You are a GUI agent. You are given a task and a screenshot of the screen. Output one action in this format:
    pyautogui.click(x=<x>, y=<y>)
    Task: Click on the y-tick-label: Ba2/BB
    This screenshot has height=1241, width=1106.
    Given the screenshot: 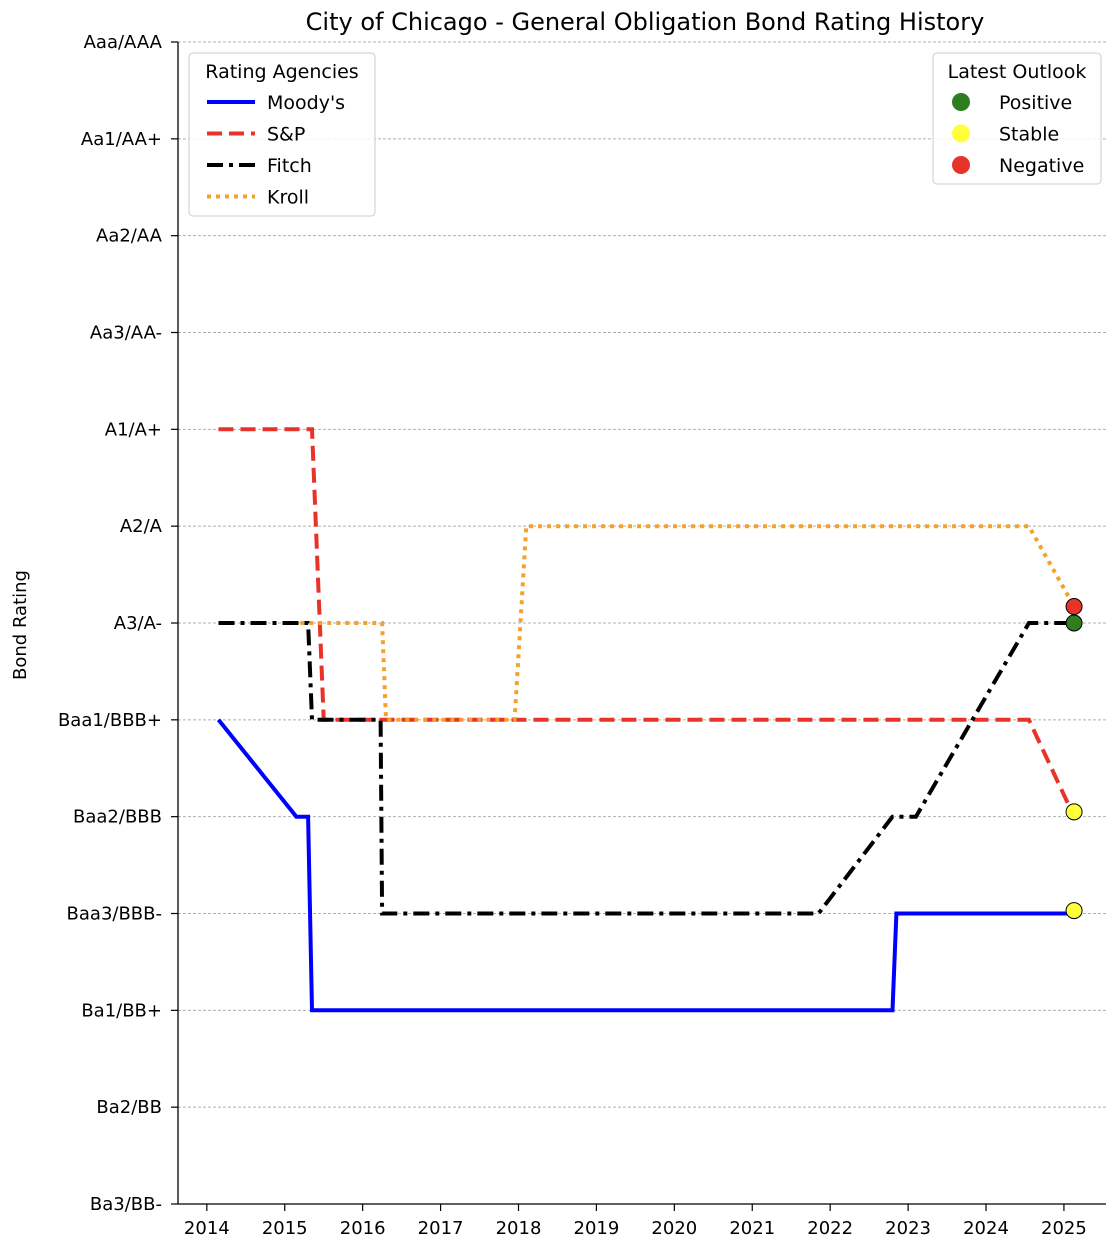 What is the action you would take?
    pyautogui.click(x=129, y=1107)
    